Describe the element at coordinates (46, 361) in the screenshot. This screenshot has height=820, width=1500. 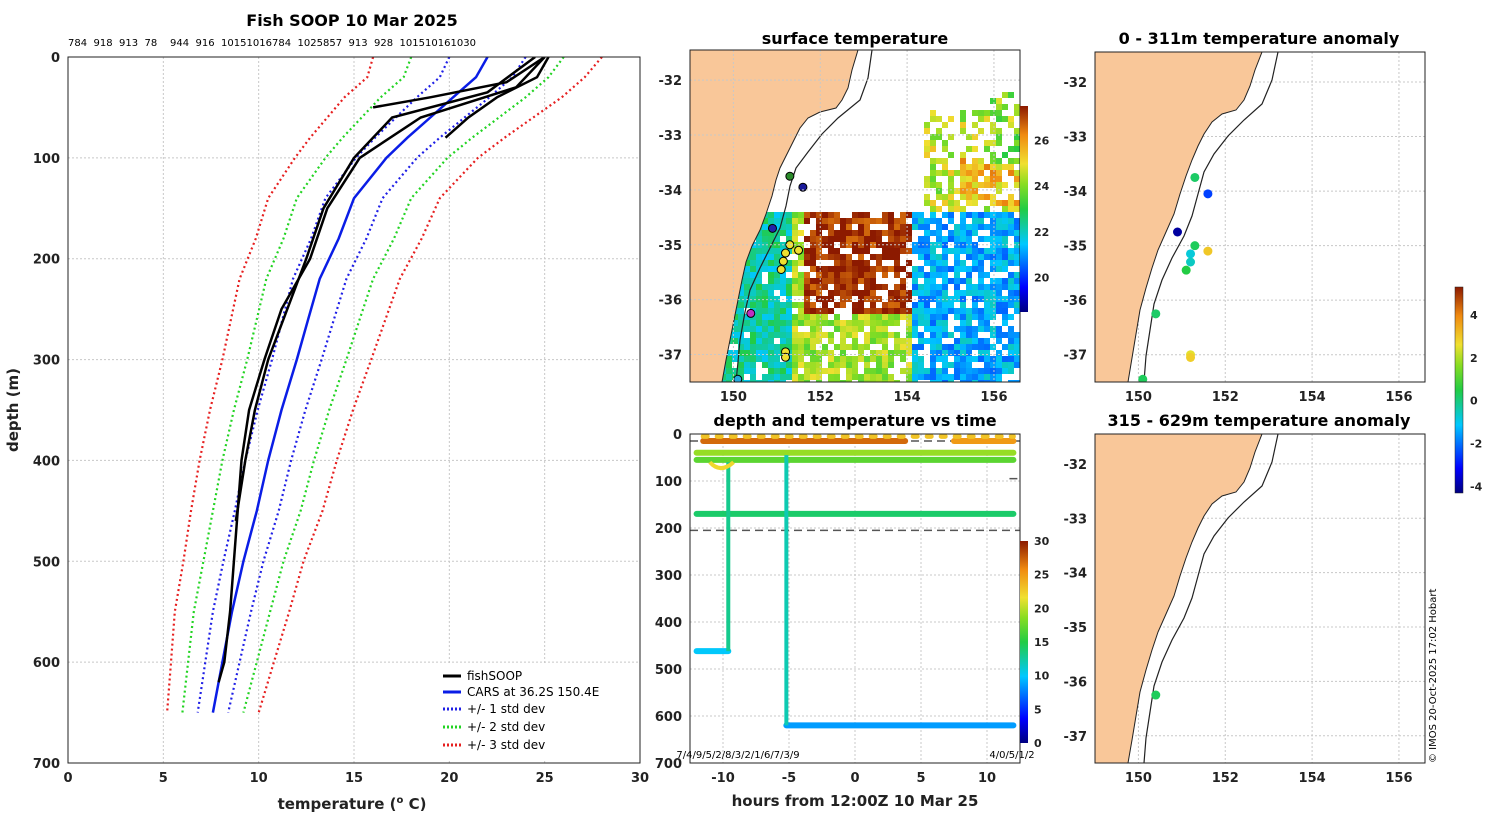
I see `ytick-300: 300` at that location.